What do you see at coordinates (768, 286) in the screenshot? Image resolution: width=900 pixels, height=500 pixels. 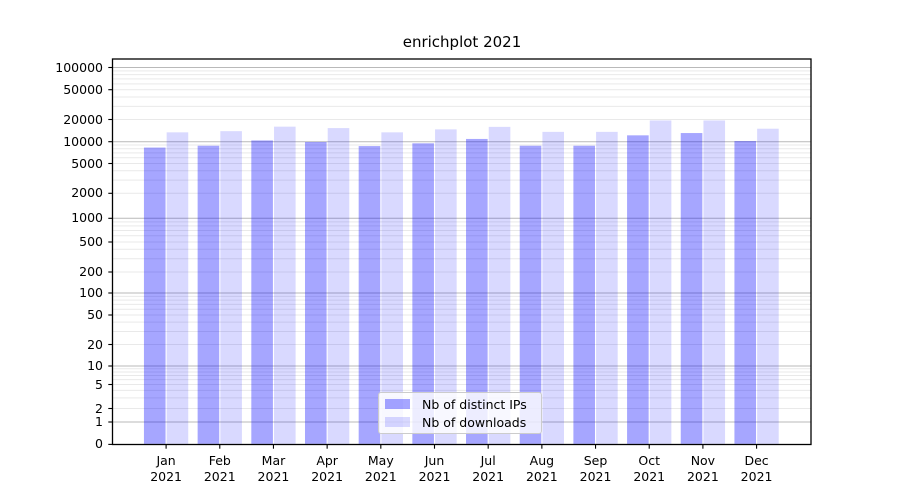 I see `bar-downloads-dec` at bounding box center [768, 286].